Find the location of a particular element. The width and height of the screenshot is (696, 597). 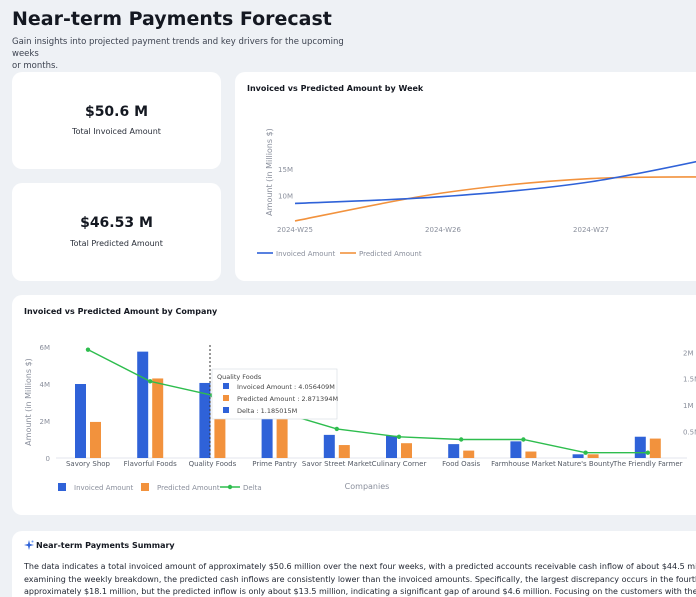

weekly-legend: Invoiced Amount Predicted Amount is located at coordinates (339, 254).